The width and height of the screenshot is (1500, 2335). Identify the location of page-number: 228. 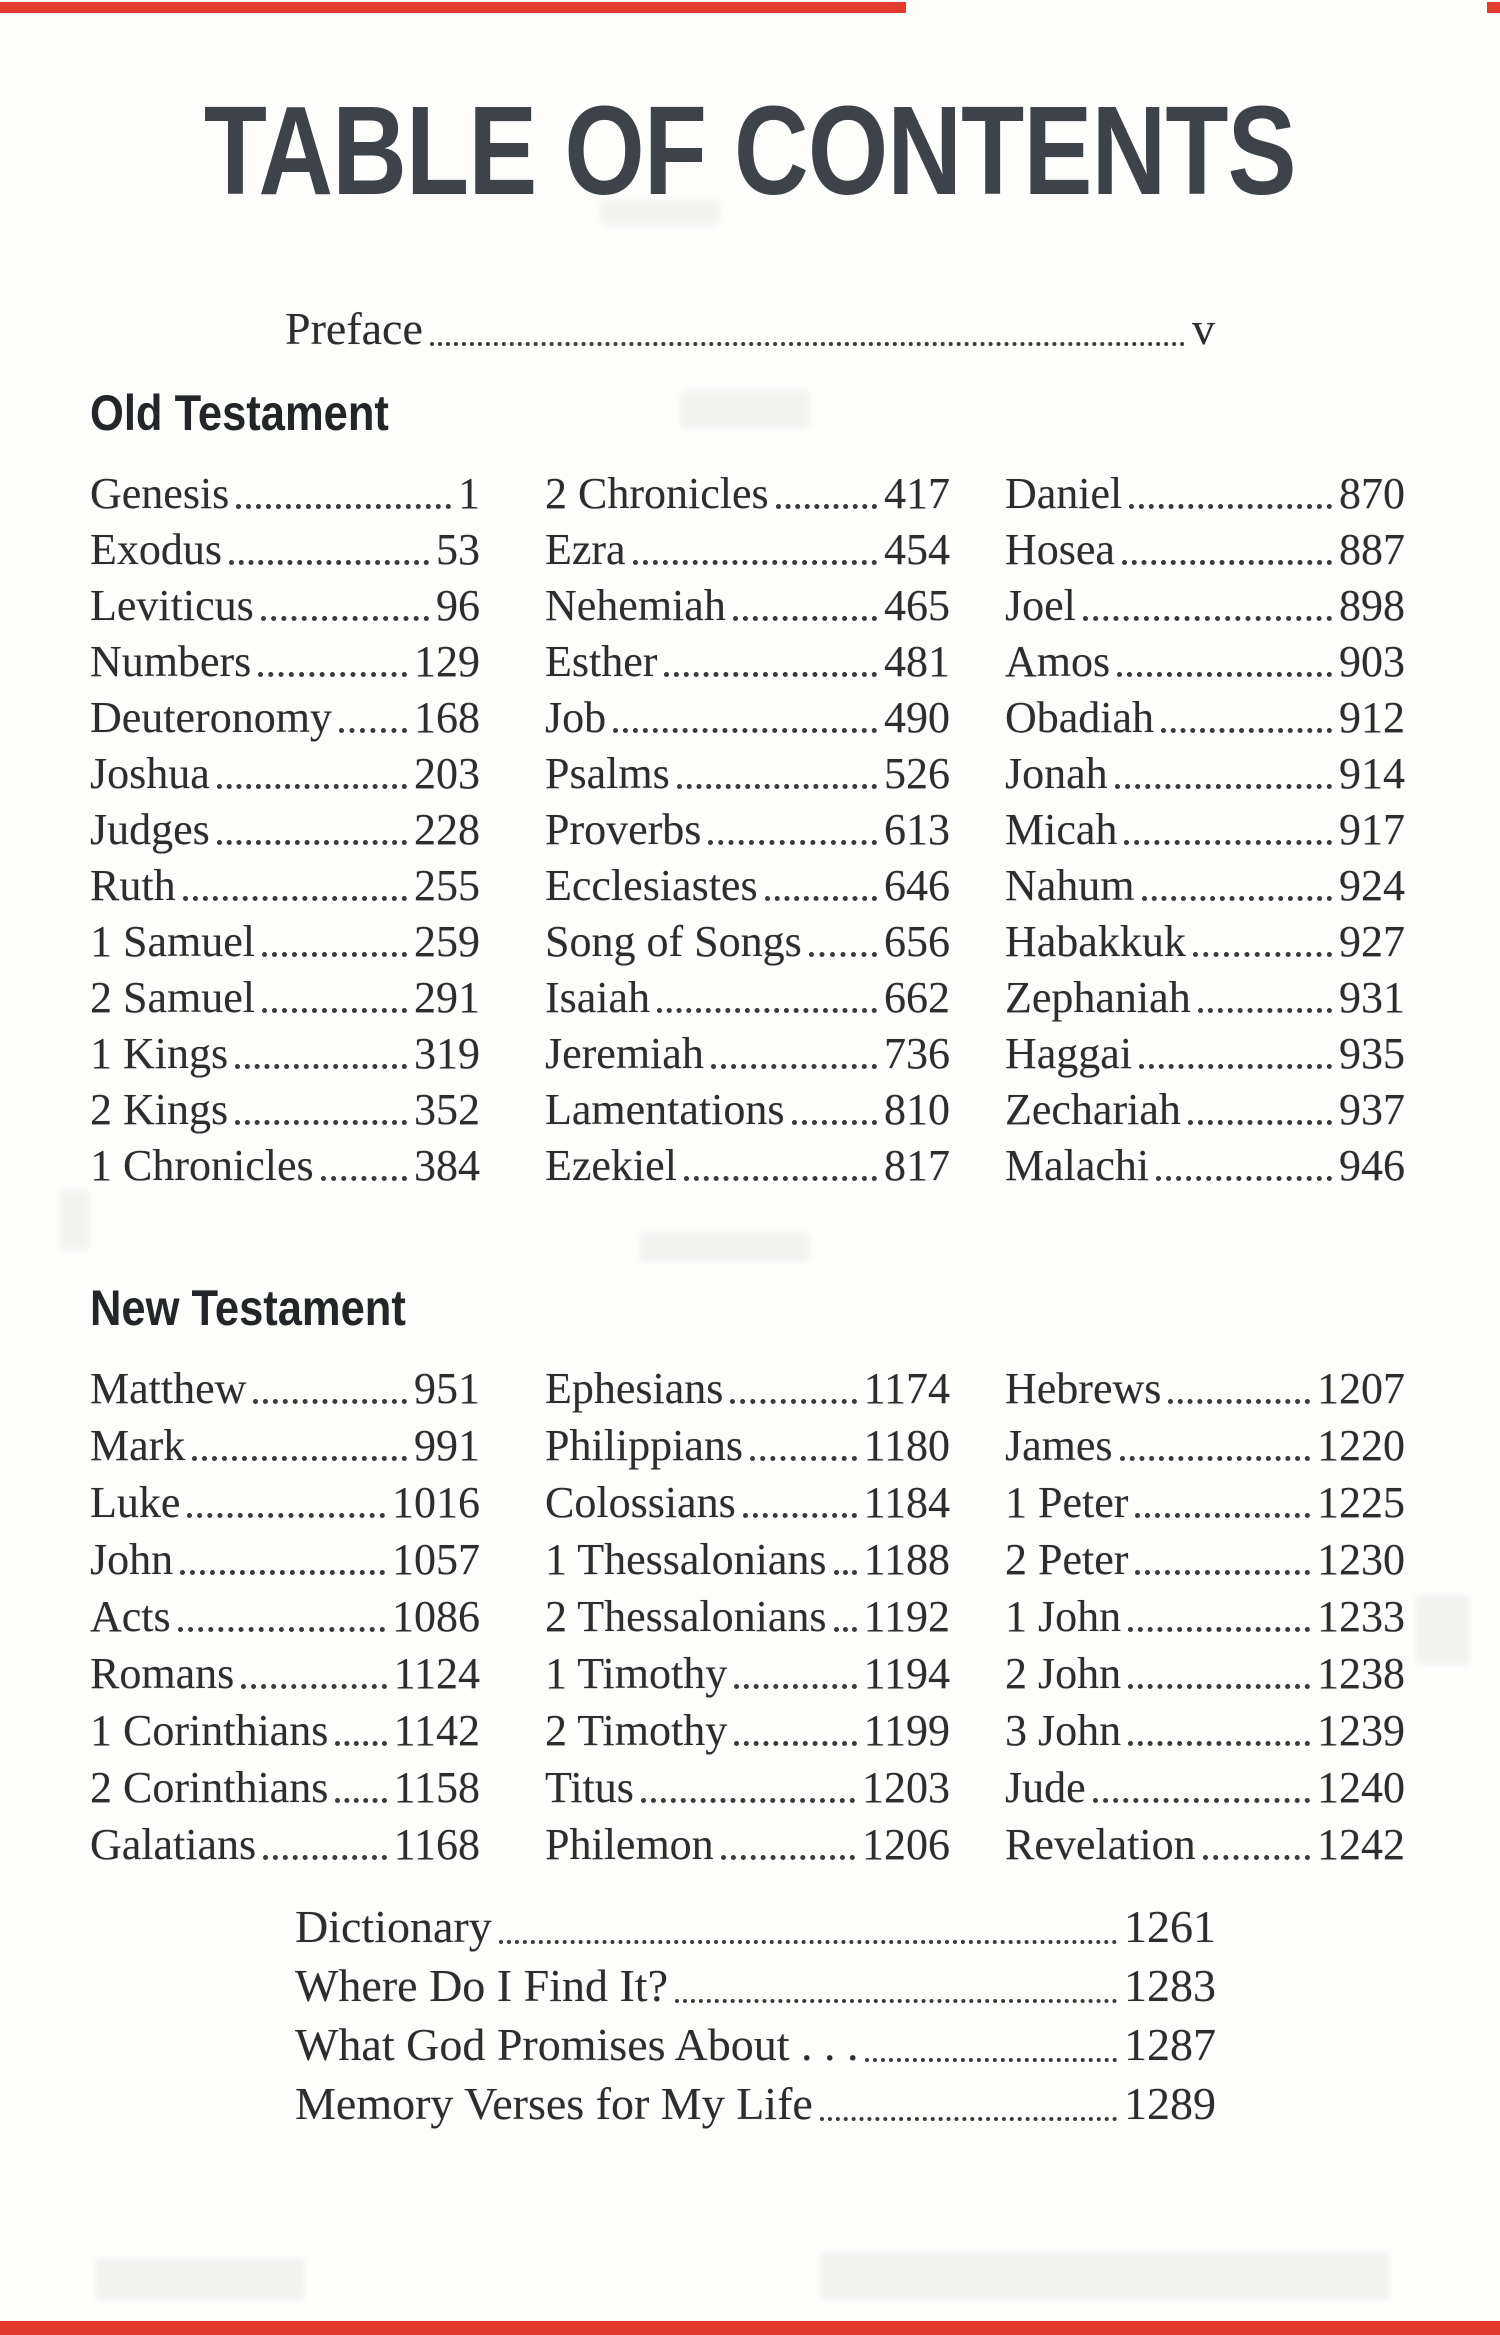
(447, 830).